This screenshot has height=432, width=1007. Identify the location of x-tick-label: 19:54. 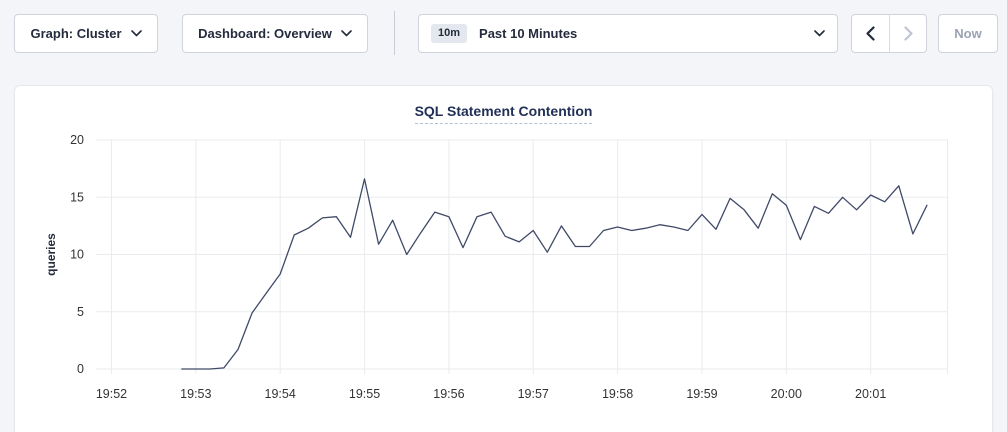
(280, 394).